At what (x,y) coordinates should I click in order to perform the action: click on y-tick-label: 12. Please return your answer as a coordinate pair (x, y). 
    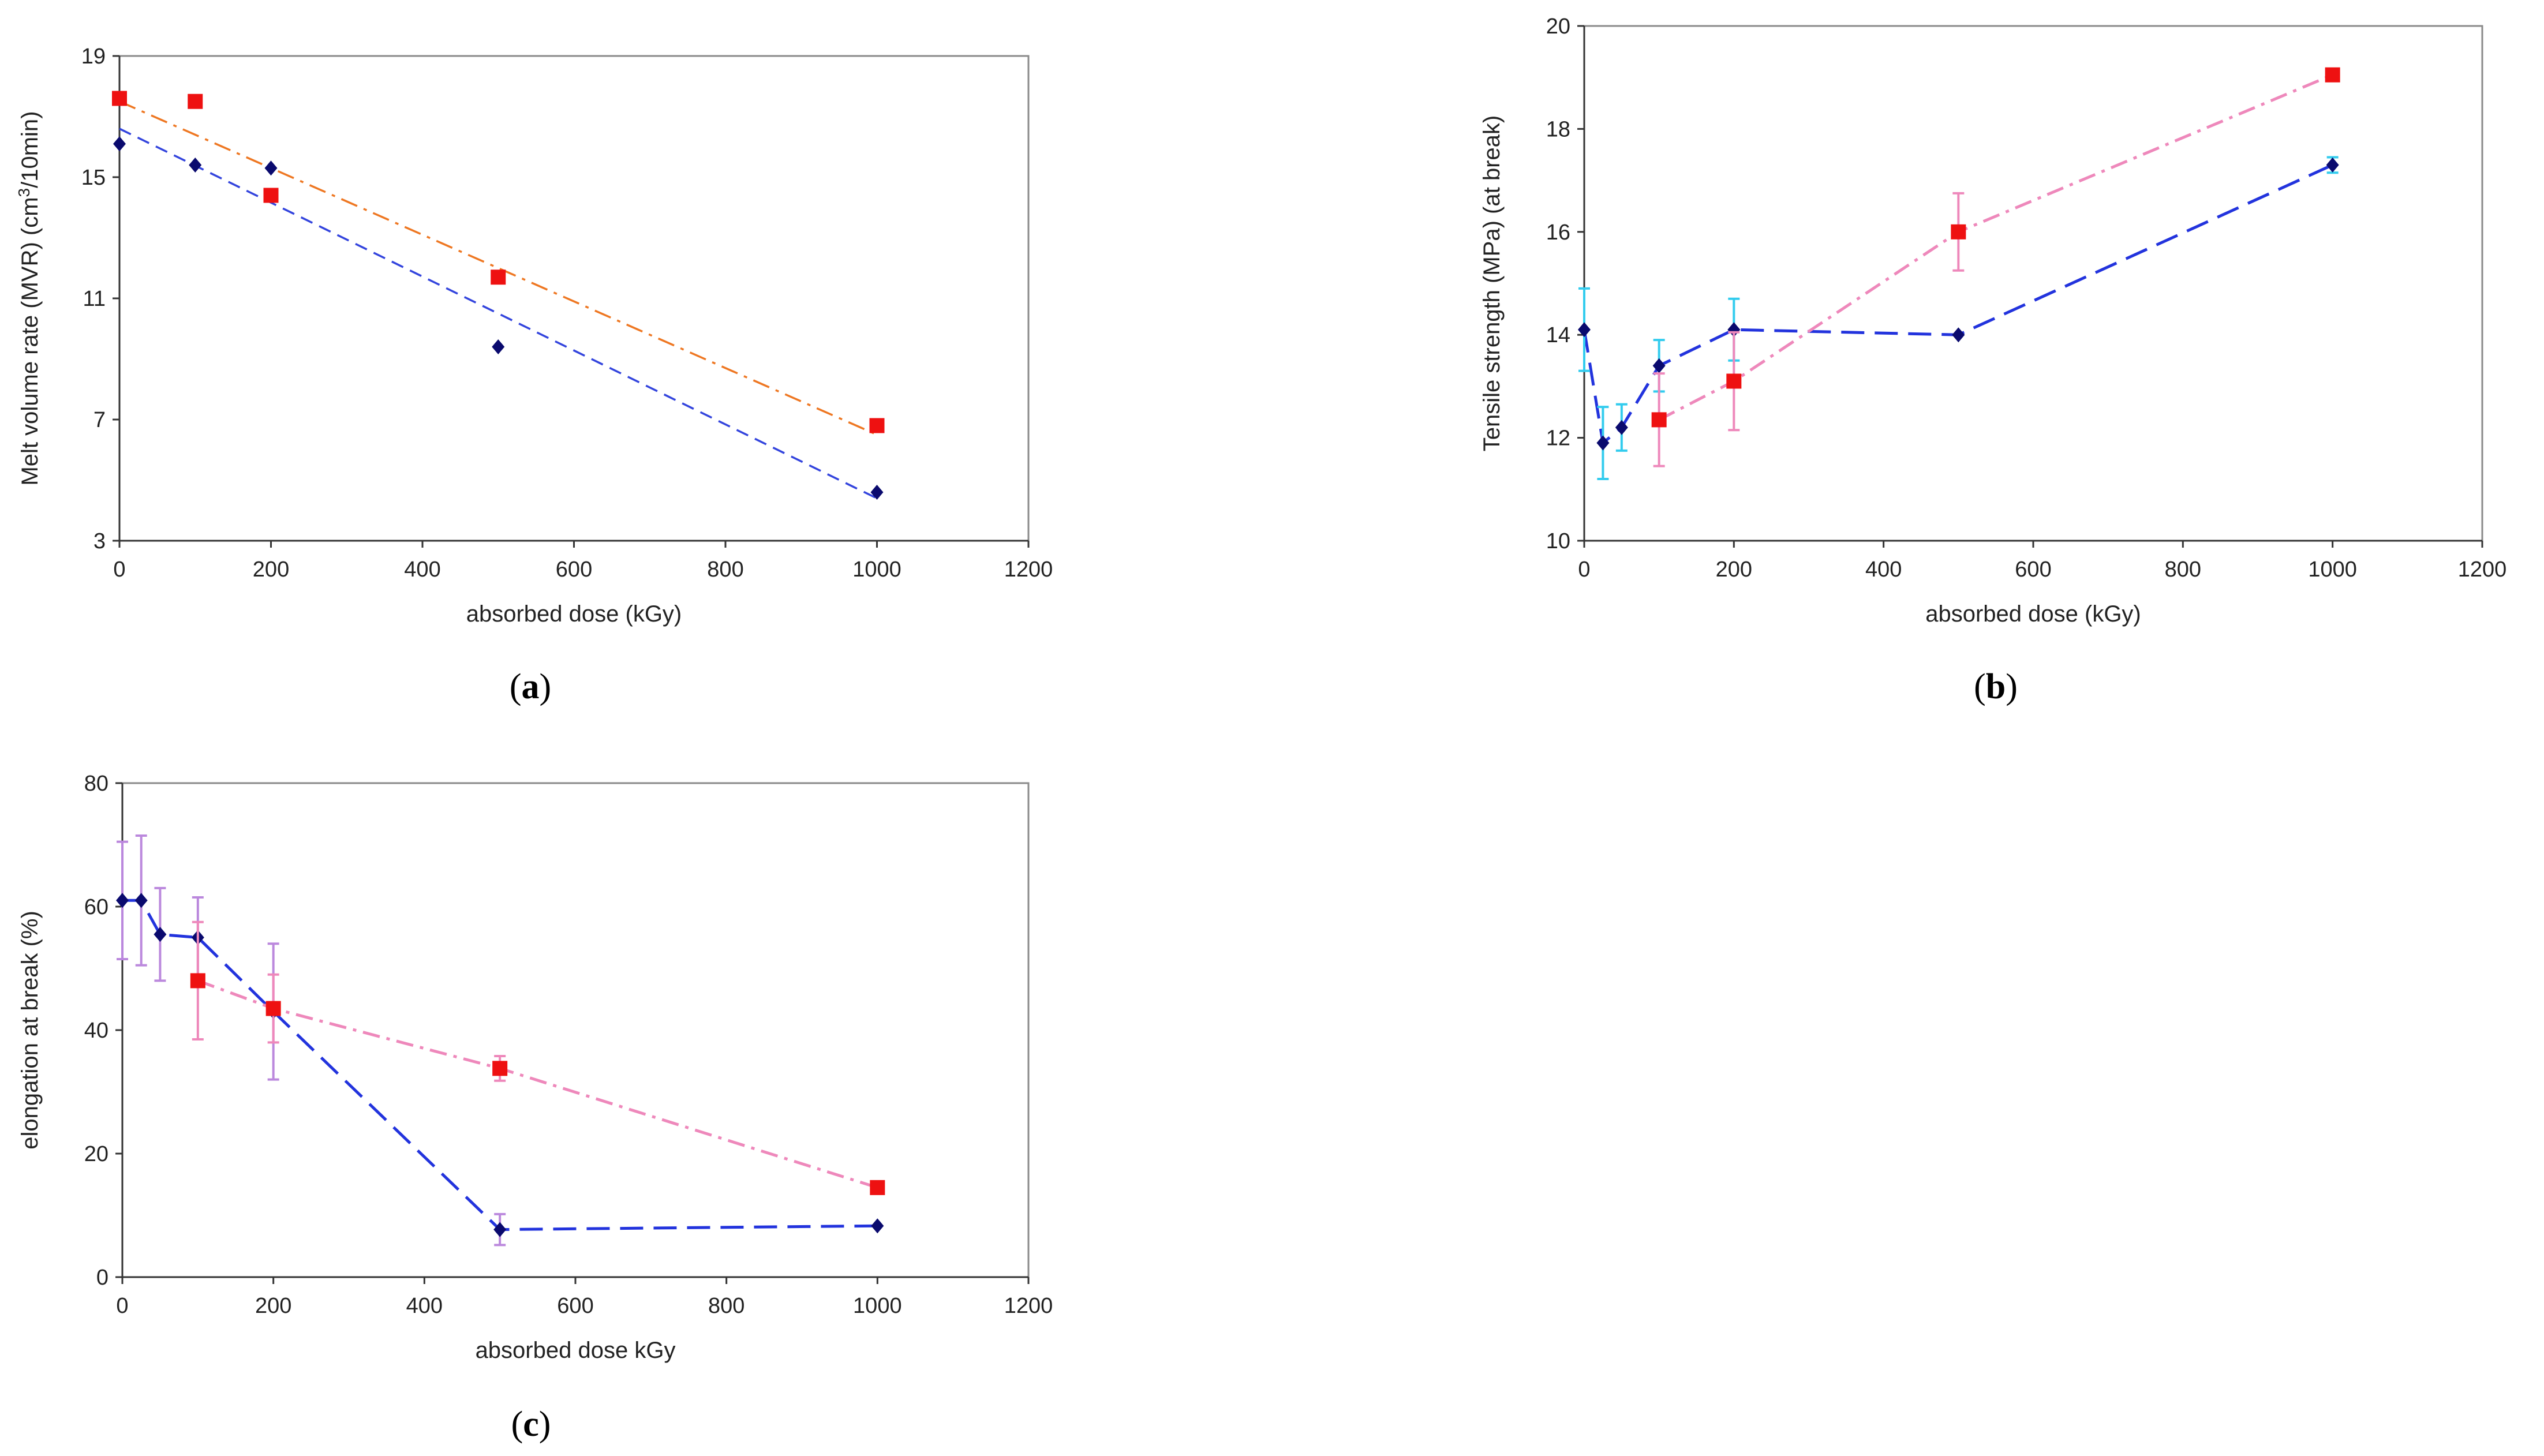
    Looking at the image, I should click on (1558, 438).